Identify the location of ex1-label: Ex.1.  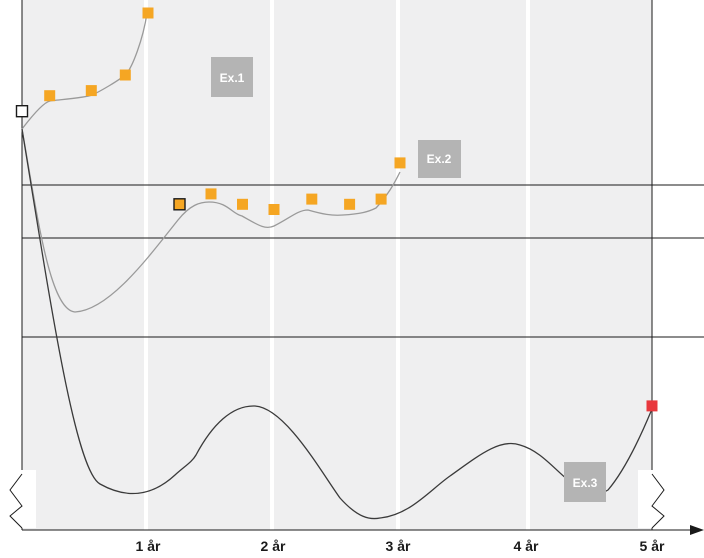
(232, 78).